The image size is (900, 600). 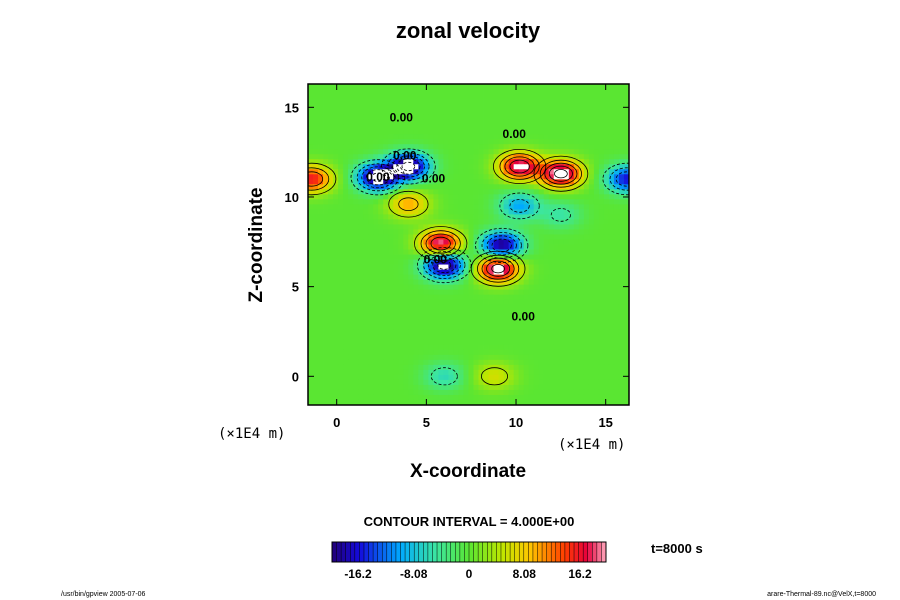 I want to click on x-tick-label: 10, so click(x=516, y=422).